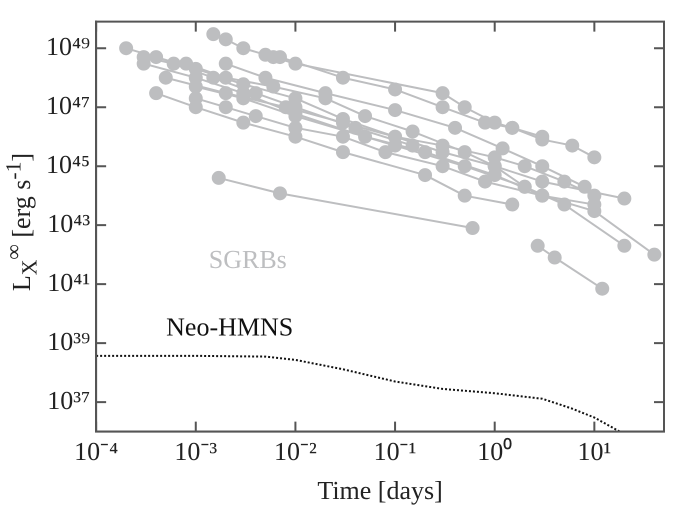 The image size is (678, 512). Describe the element at coordinates (68, 105) in the screenshot. I see `y-tick-label: 10⁴⁷` at that location.